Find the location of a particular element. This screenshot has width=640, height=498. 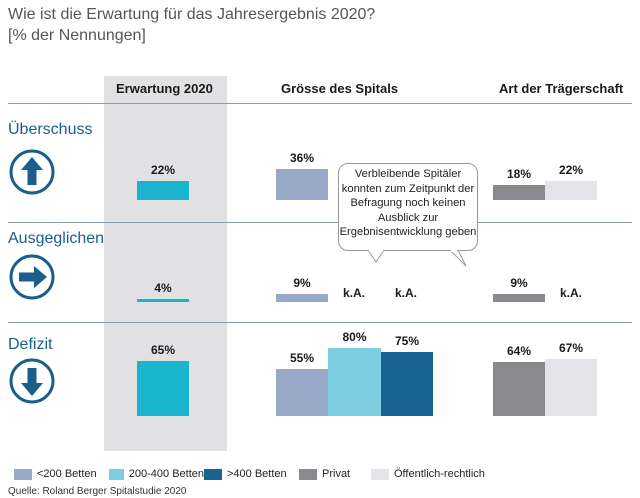

bar-lt200-ausgeglichen is located at coordinates (302, 298).